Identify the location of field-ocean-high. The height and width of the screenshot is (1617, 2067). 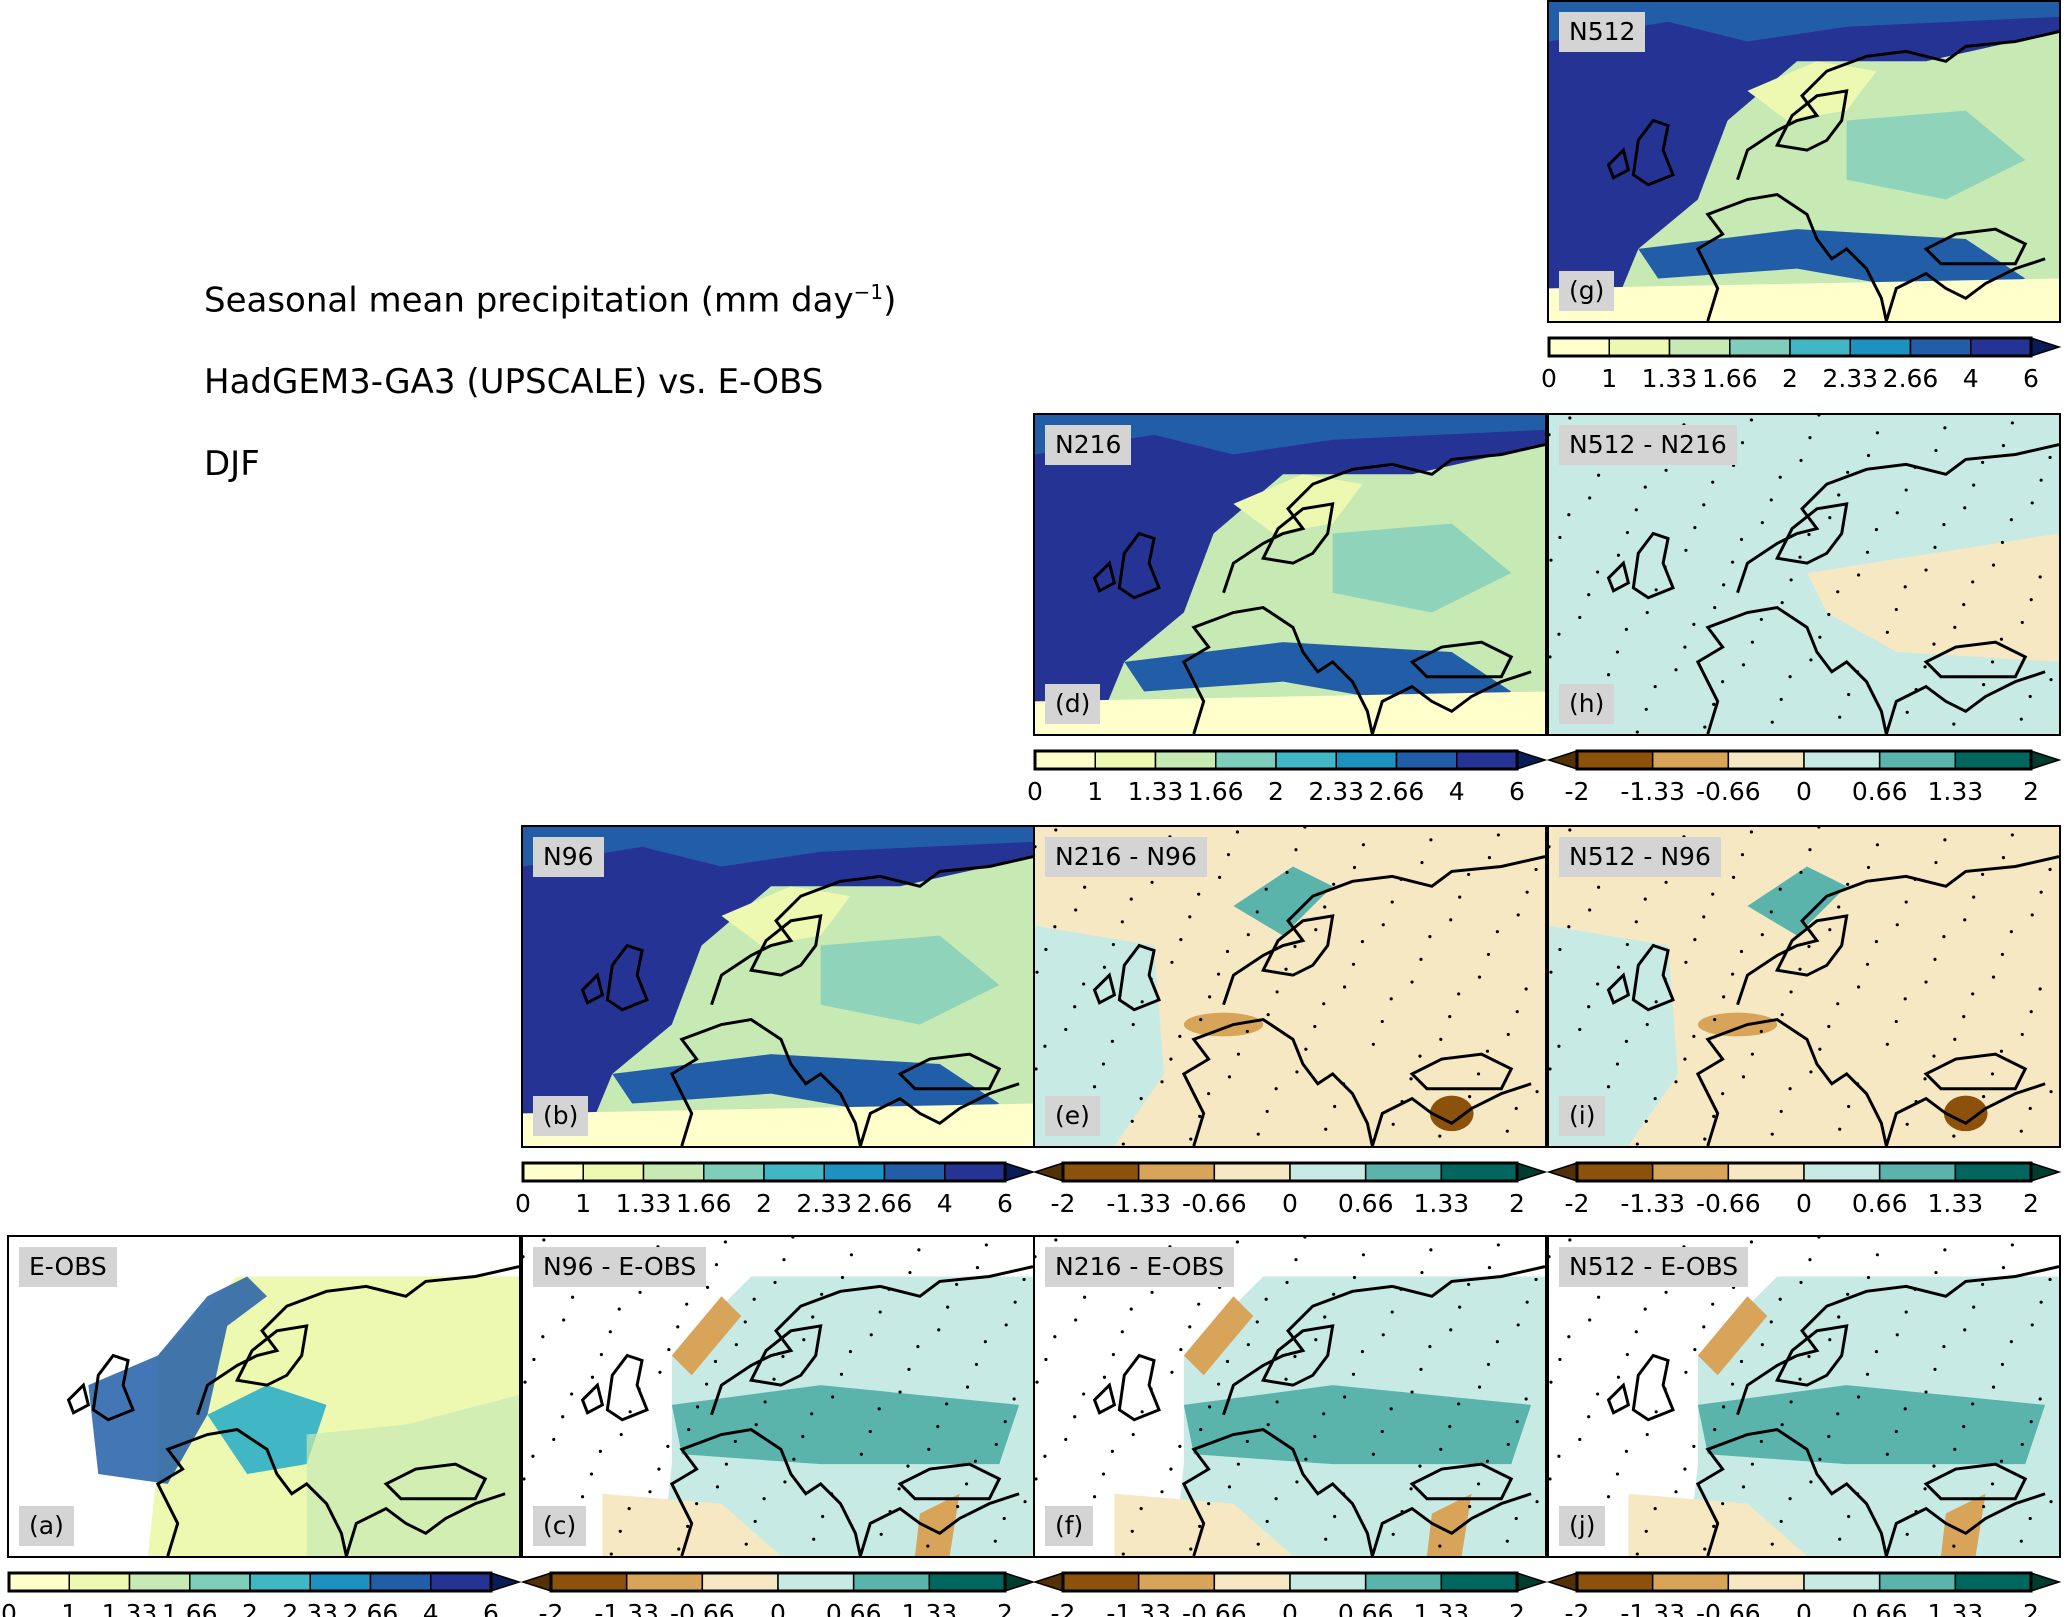
(1804, 161).